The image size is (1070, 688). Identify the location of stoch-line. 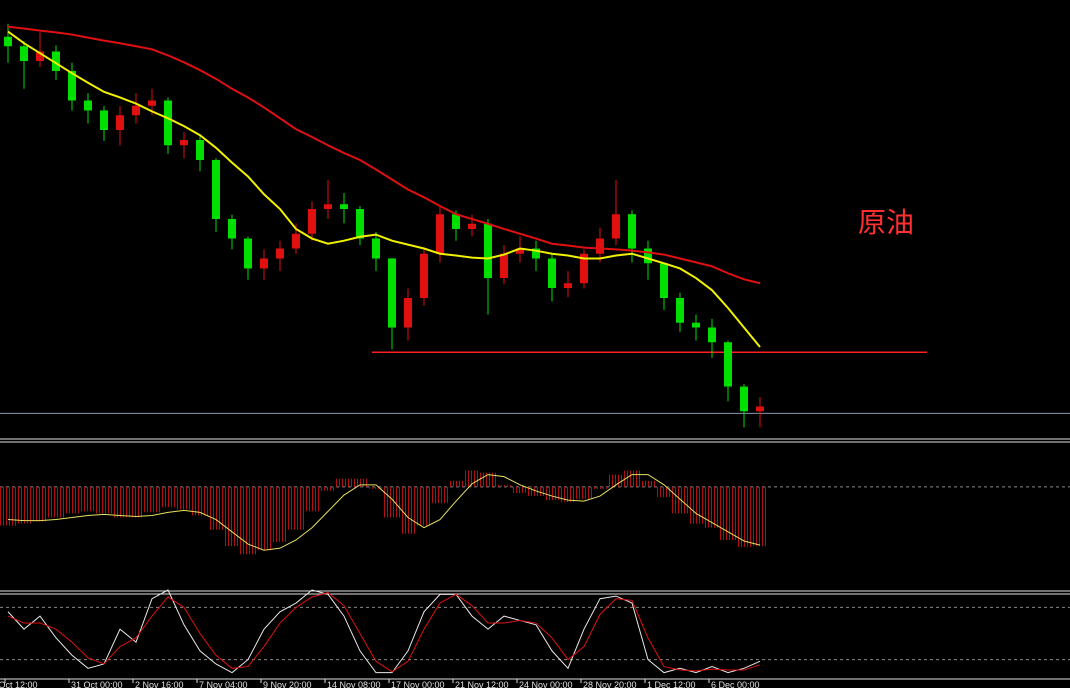
(384, 632).